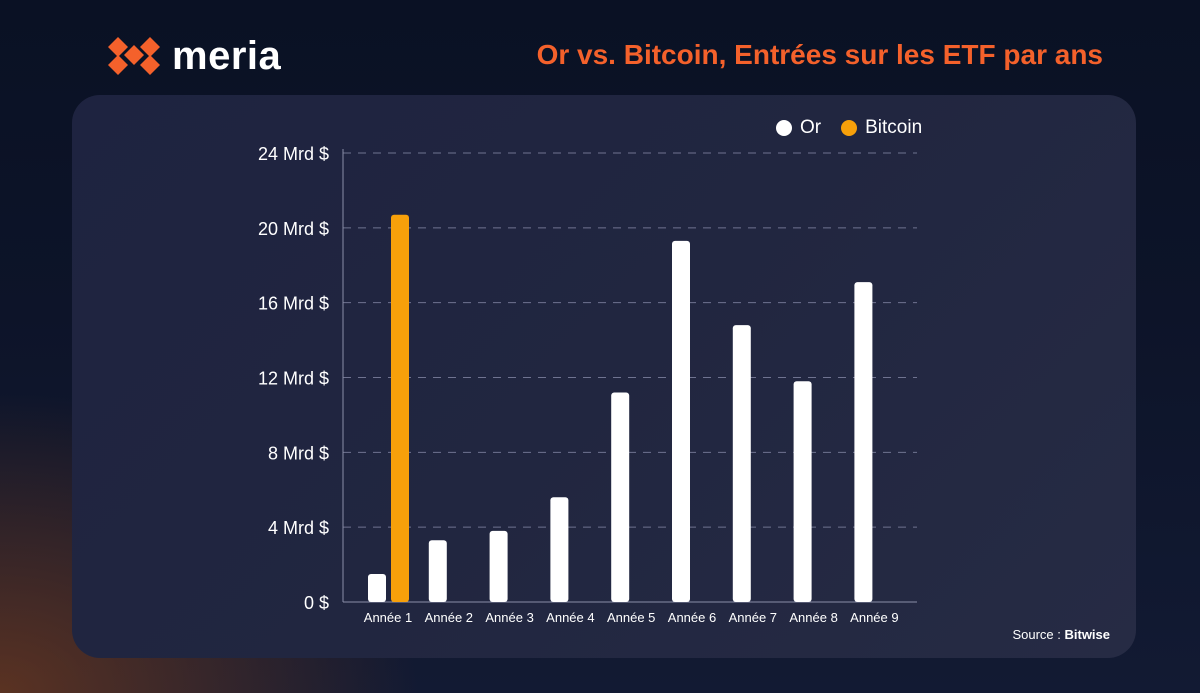  Describe the element at coordinates (134, 56) in the screenshot. I see `meria-logo-icon` at that location.